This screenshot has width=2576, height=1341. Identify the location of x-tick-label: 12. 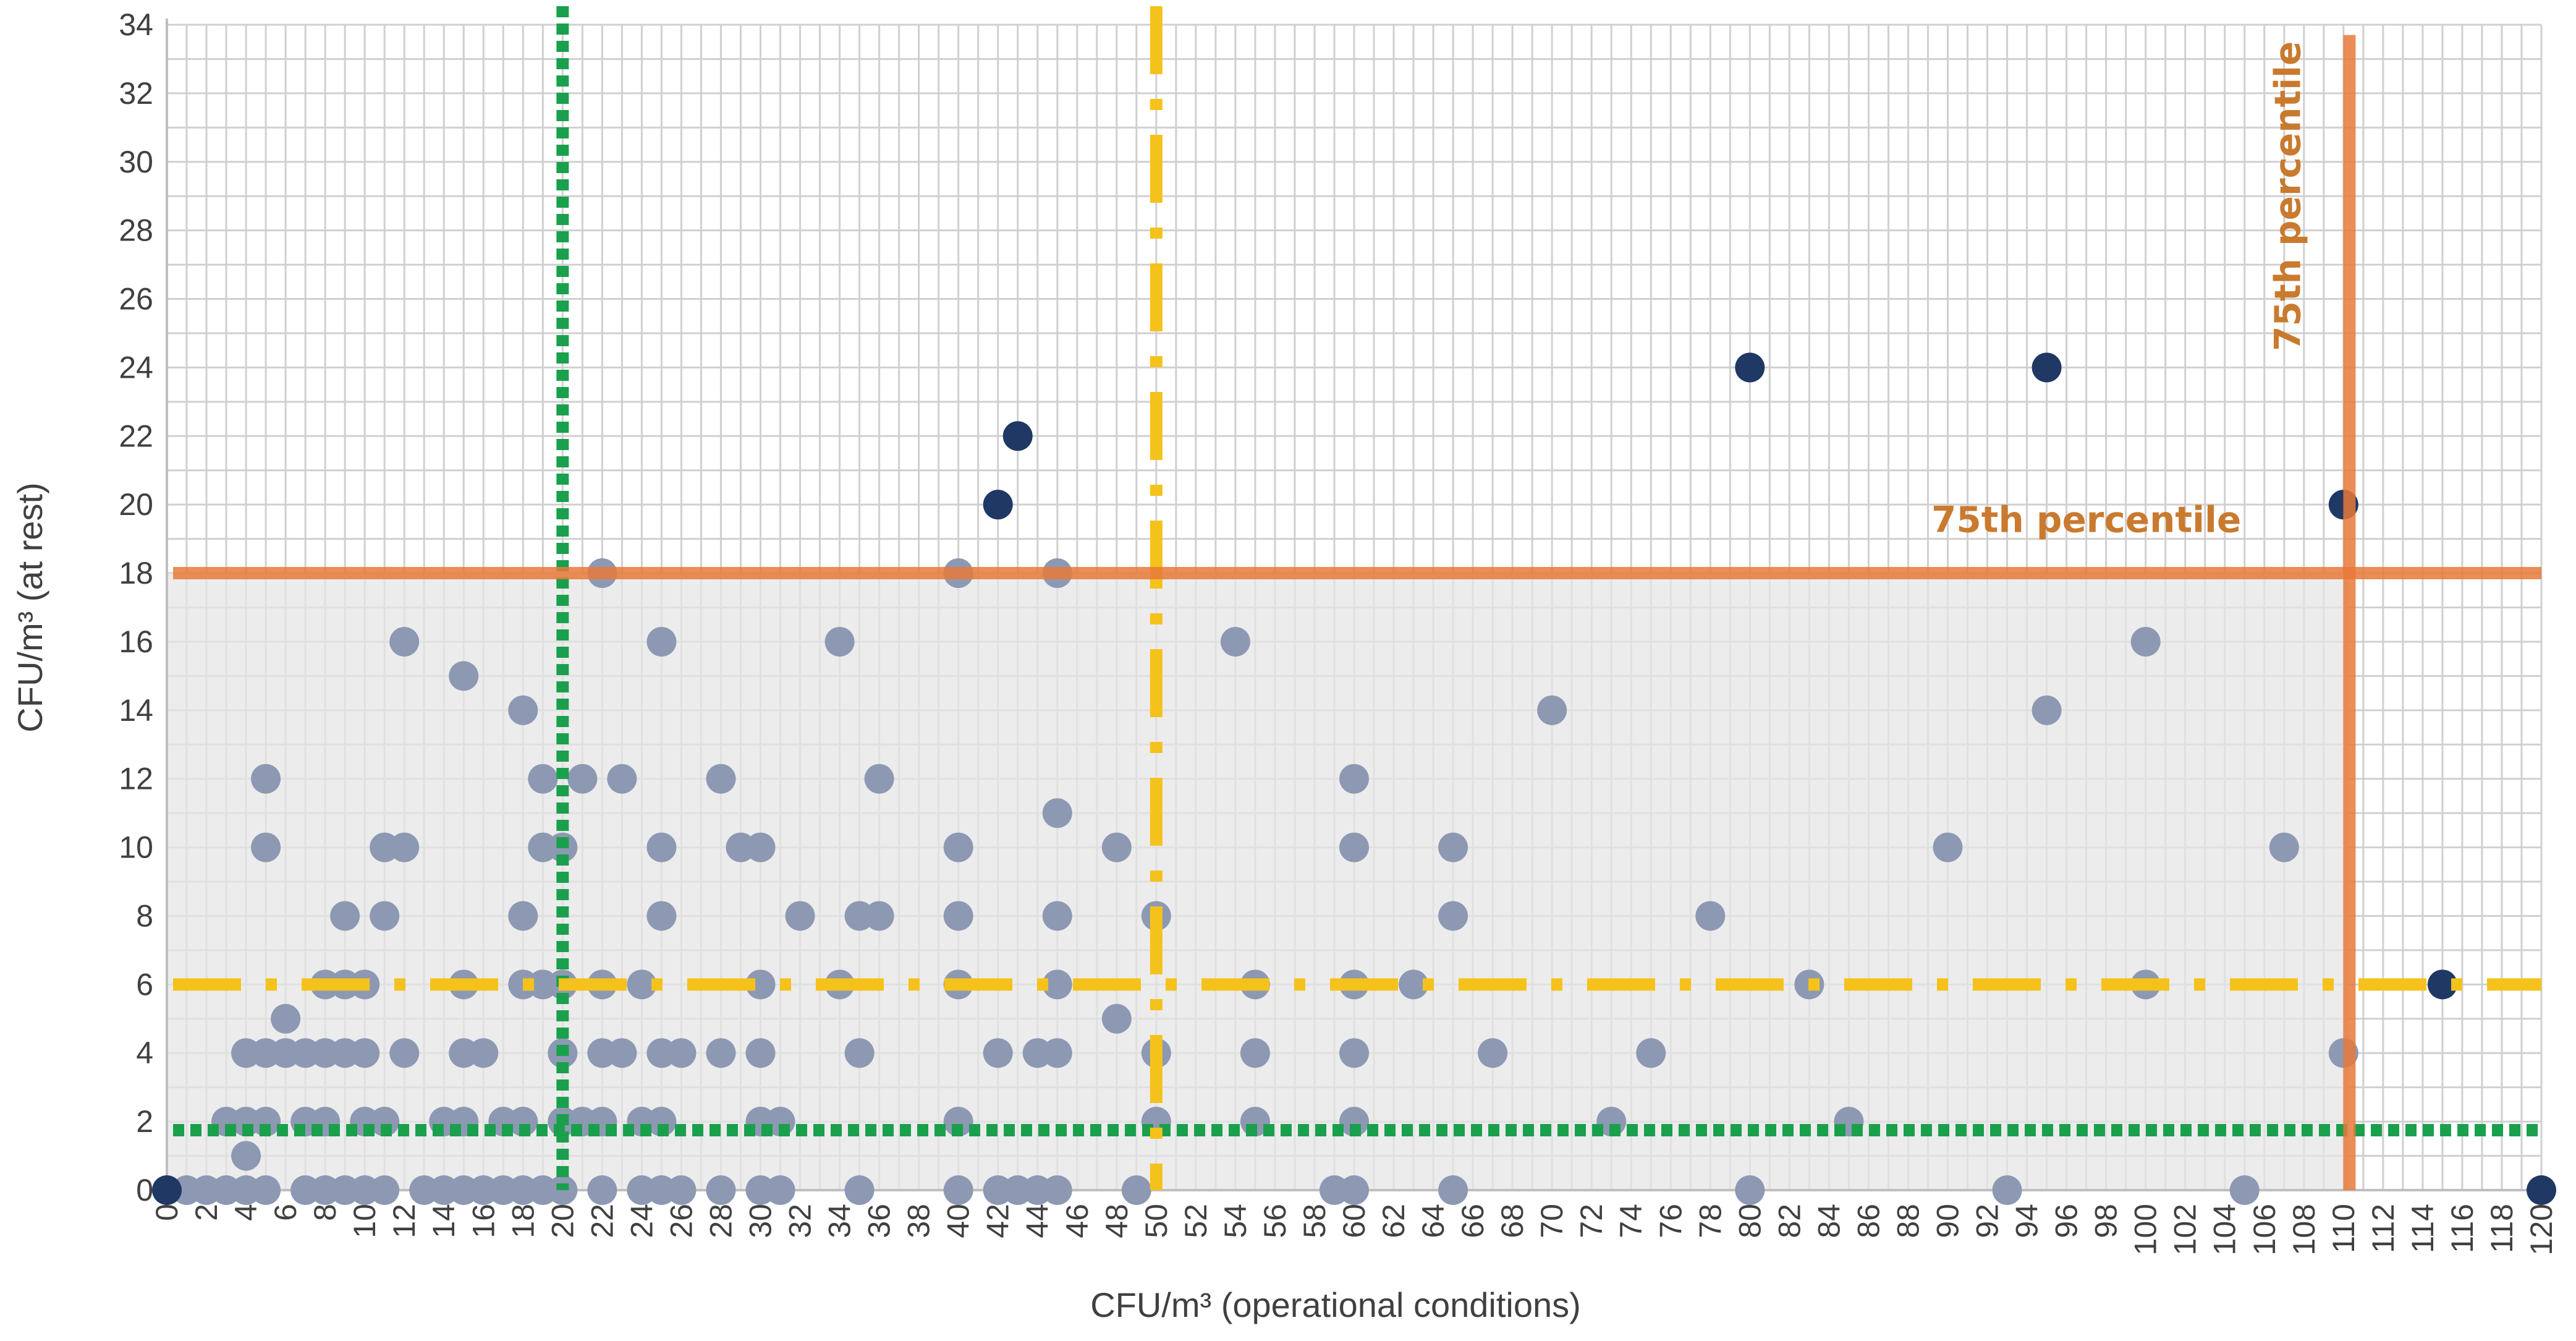
(404, 1221).